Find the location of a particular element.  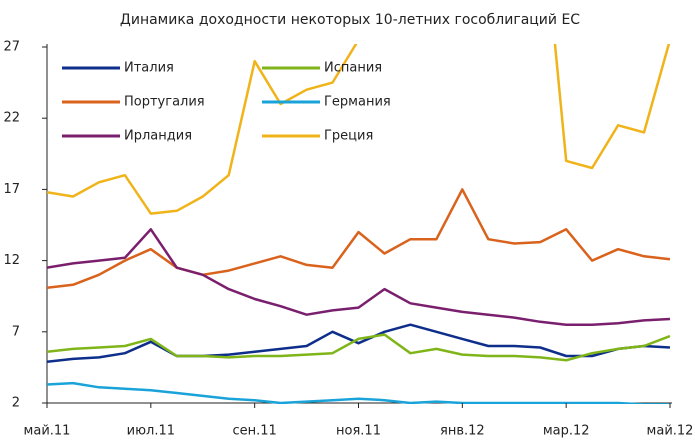

y-tick-label: 17 is located at coordinates (11, 189).